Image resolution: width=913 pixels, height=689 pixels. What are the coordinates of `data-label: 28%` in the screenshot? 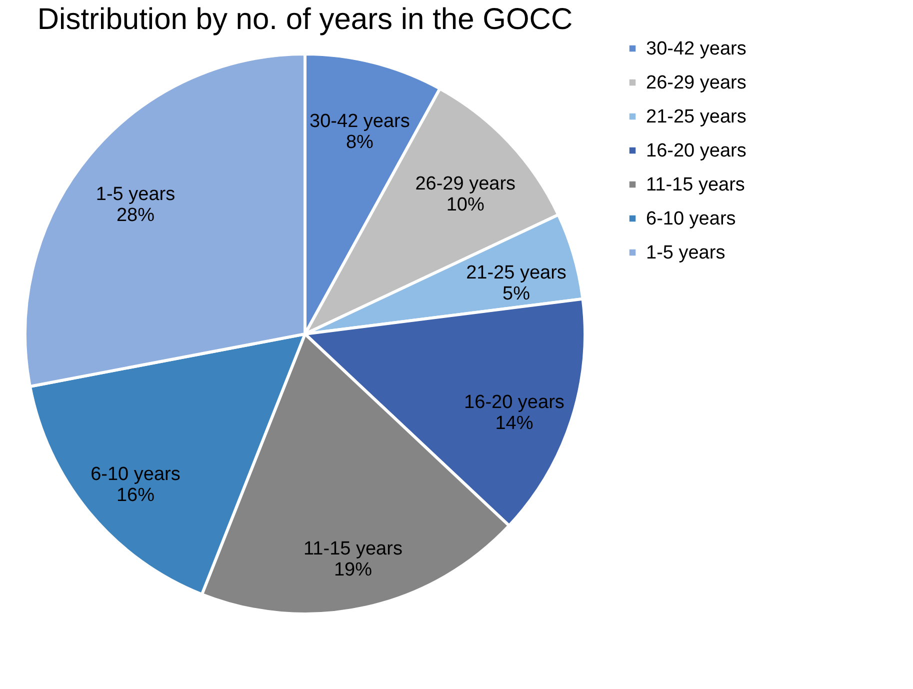 It's located at (135, 215).